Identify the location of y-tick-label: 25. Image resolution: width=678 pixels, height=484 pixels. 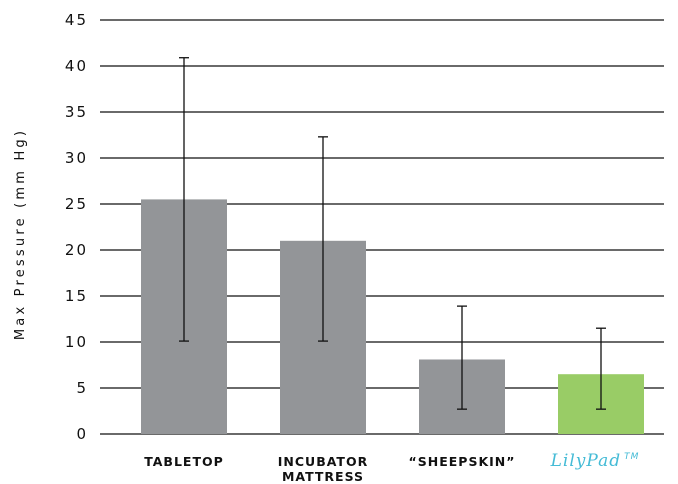
(76, 204).